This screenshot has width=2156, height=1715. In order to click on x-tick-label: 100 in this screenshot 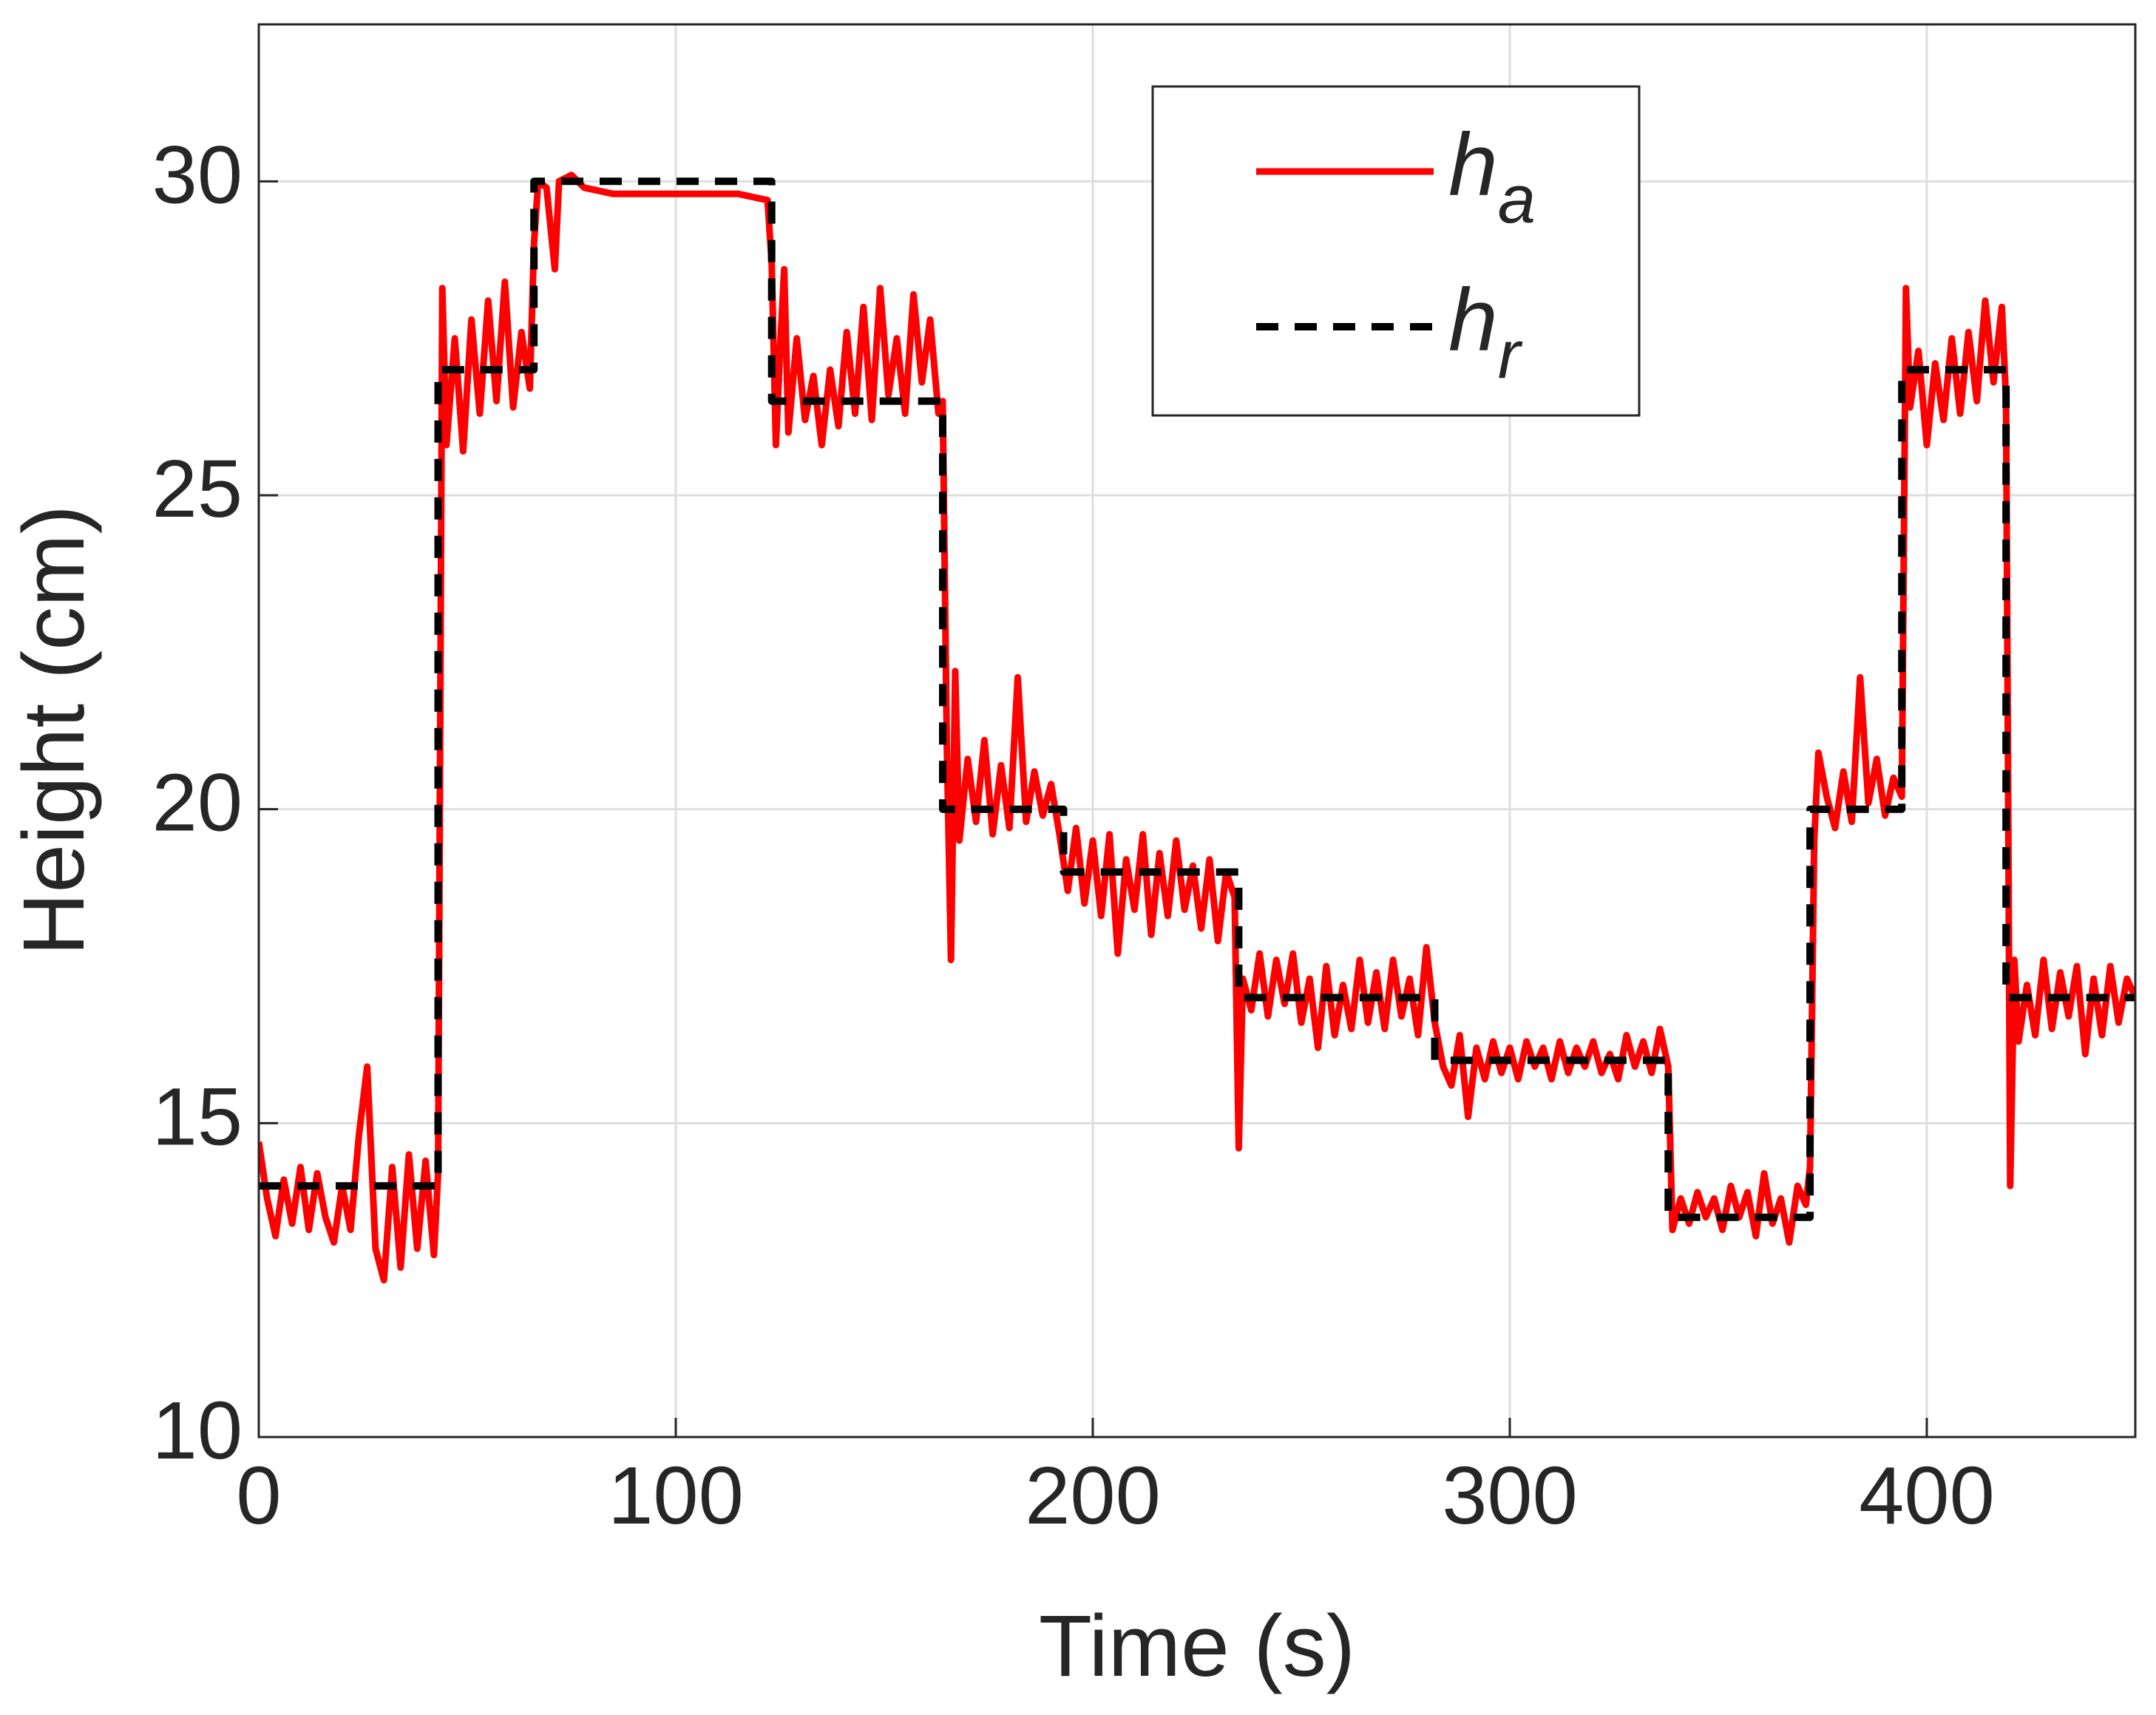, I will do `click(676, 1495)`.